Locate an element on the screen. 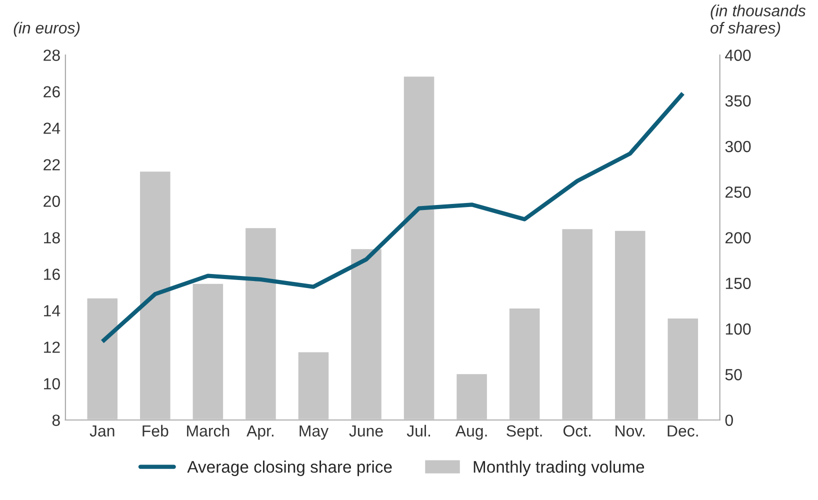 Image resolution: width=818 pixels, height=500 pixels. x-tick-label: Sept. is located at coordinates (524, 432).